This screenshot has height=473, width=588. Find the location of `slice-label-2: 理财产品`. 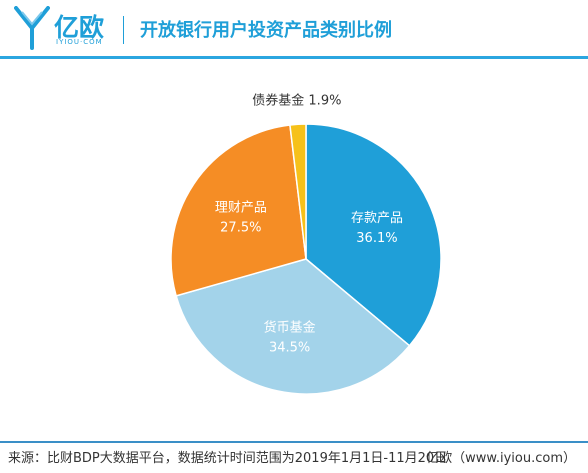

slice-label-2: 理财产品 is located at coordinates (241, 208).